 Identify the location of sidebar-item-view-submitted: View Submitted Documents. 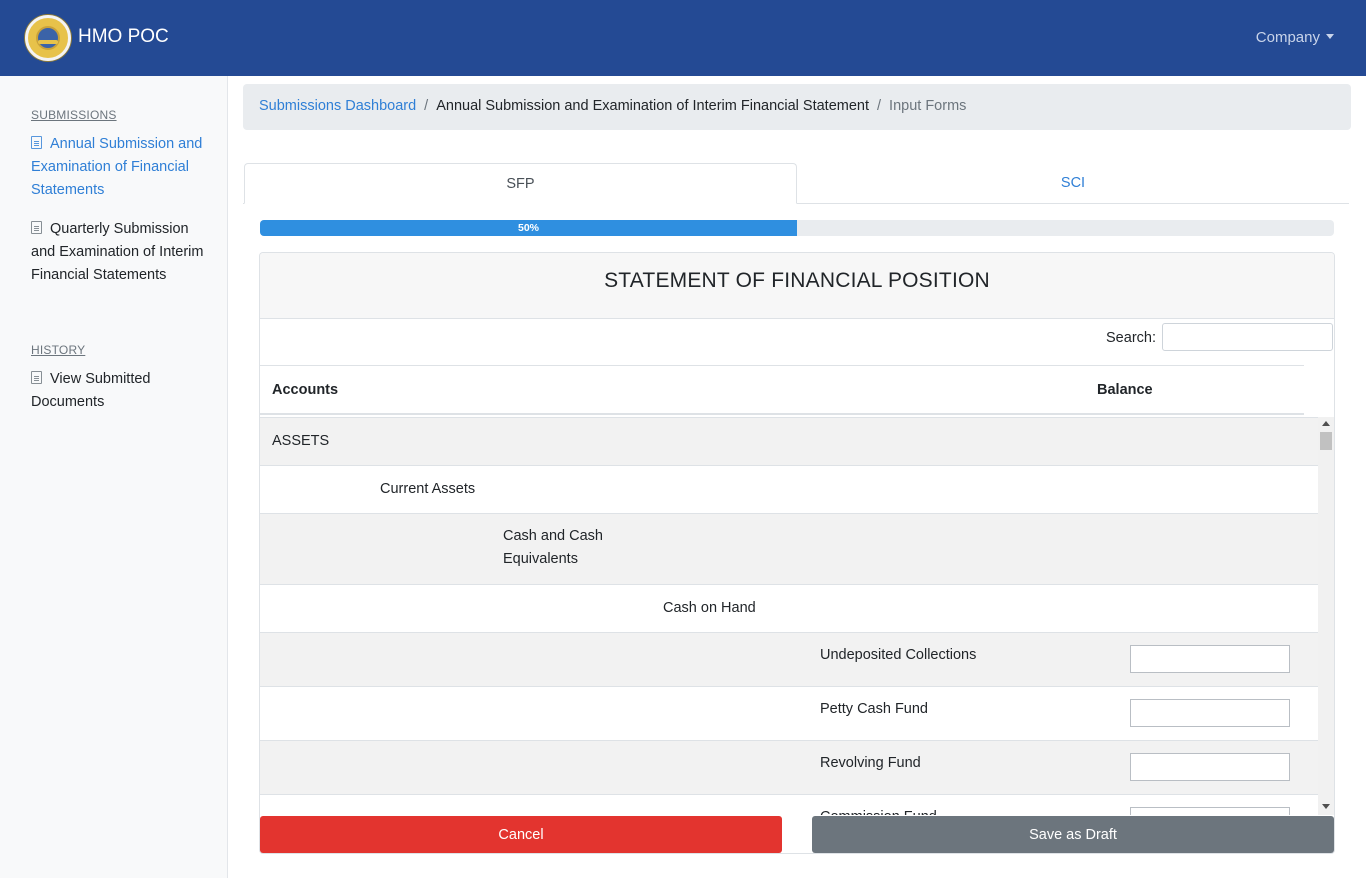
(111, 391).